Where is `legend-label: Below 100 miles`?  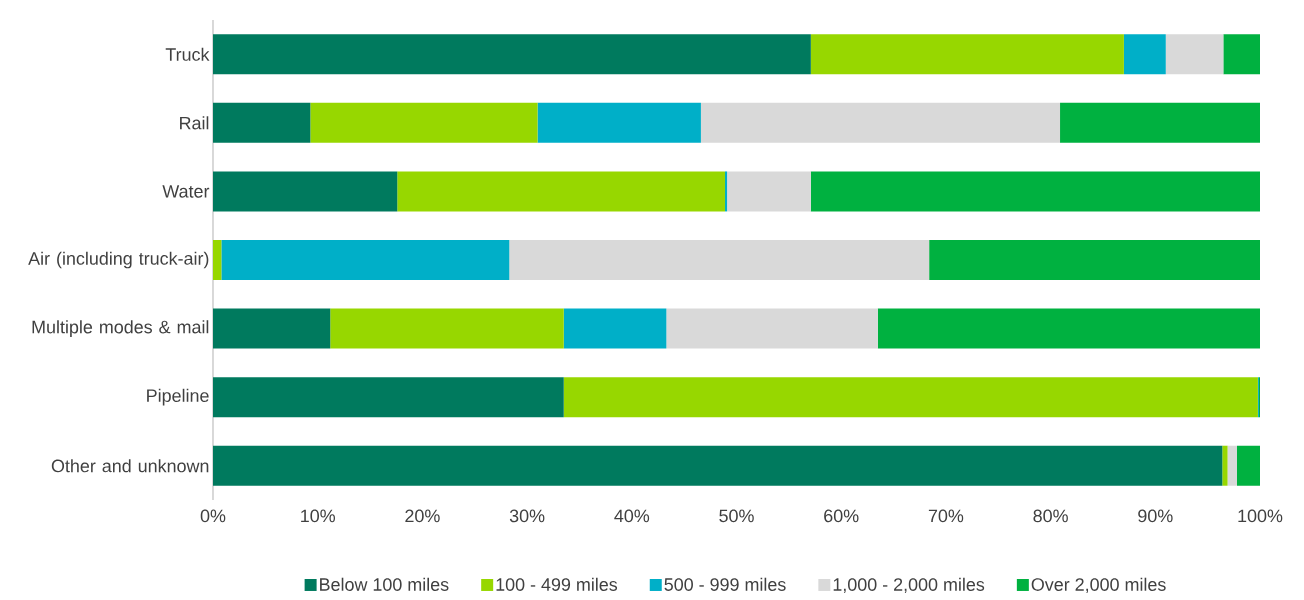
legend-label: Below 100 miles is located at coordinates (384, 584).